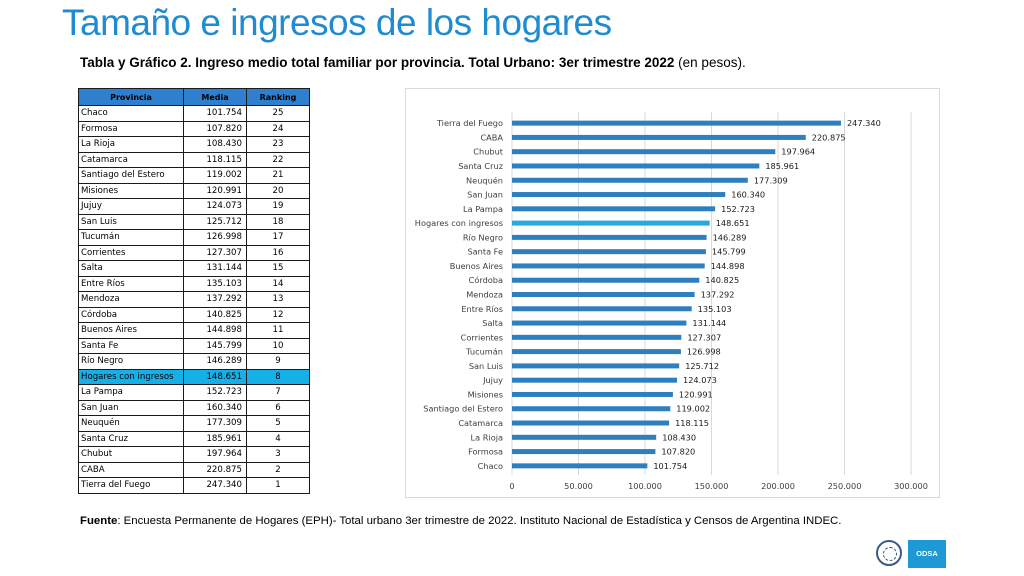  I want to click on table-row: Corrientes 127.307 16, so click(194, 252).